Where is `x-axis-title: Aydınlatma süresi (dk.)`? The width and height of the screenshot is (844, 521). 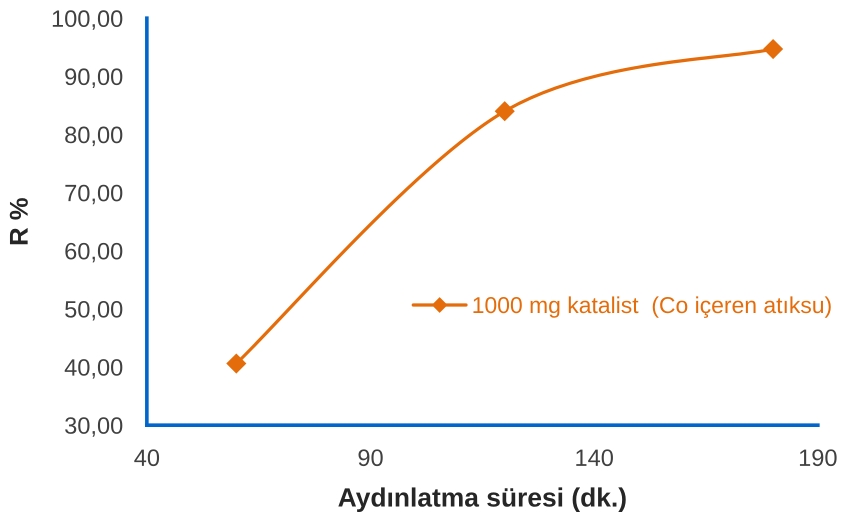 x-axis-title: Aydınlatma süresi (dk.) is located at coordinates (482, 499).